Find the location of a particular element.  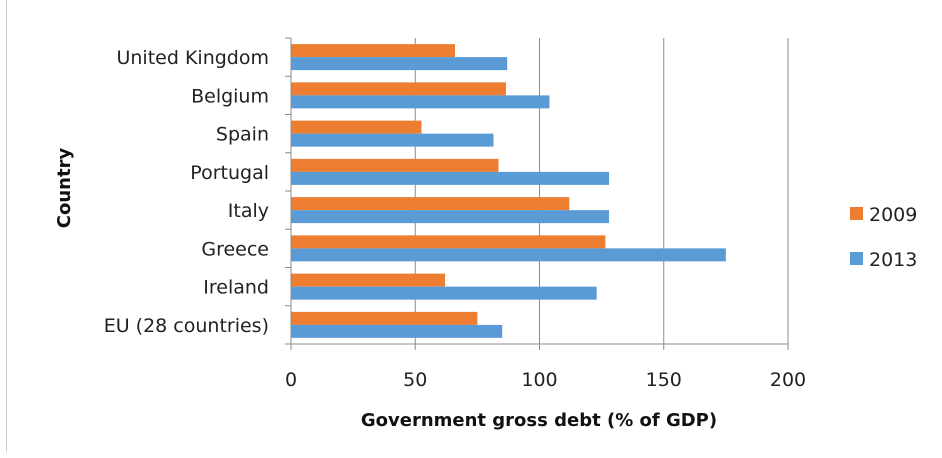

legend-label-2009: 2009 is located at coordinates (893, 215).